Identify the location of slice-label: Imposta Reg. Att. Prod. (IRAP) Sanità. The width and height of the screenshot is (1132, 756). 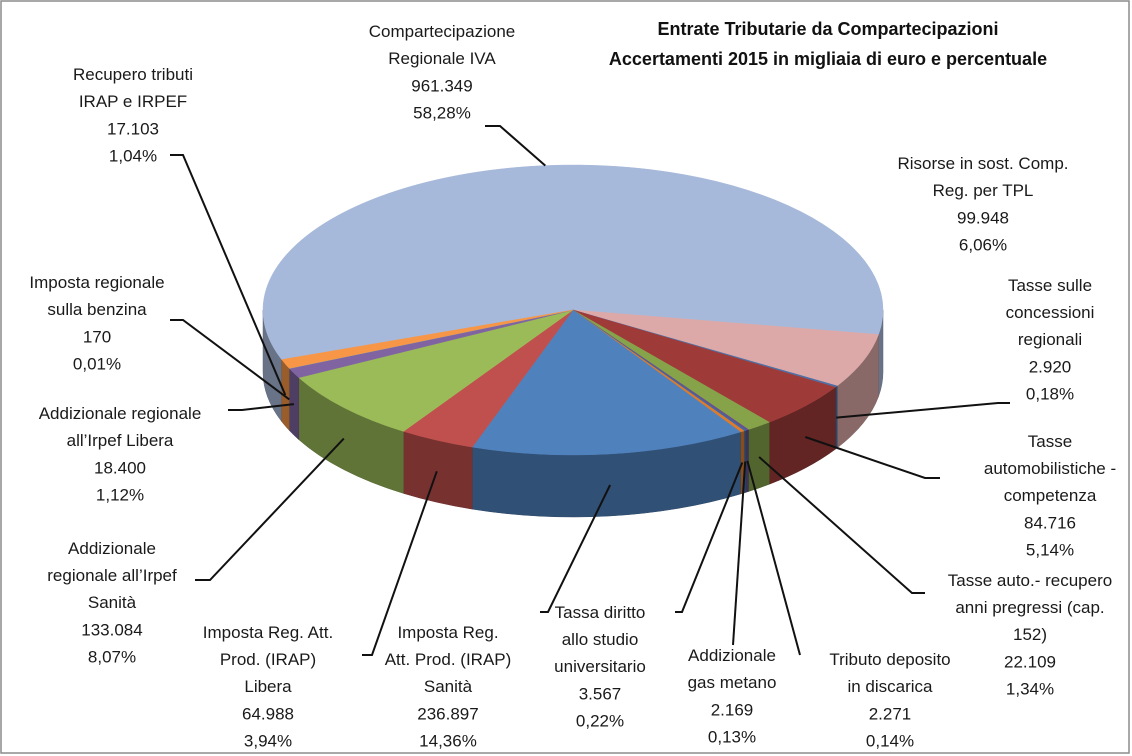
(448, 659).